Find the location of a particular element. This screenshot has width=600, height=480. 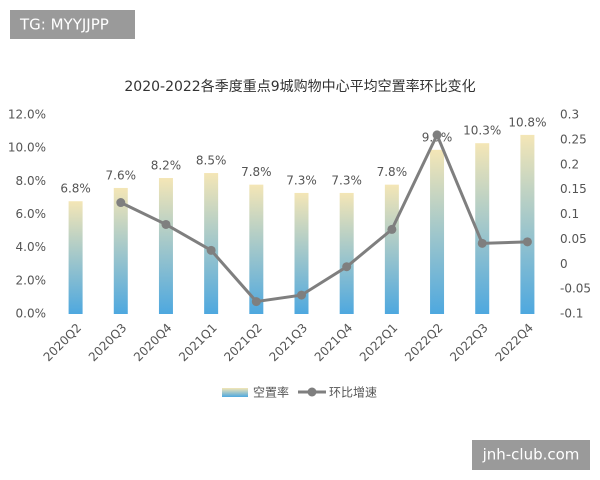

legend-label: 环比增速 is located at coordinates (353, 393).